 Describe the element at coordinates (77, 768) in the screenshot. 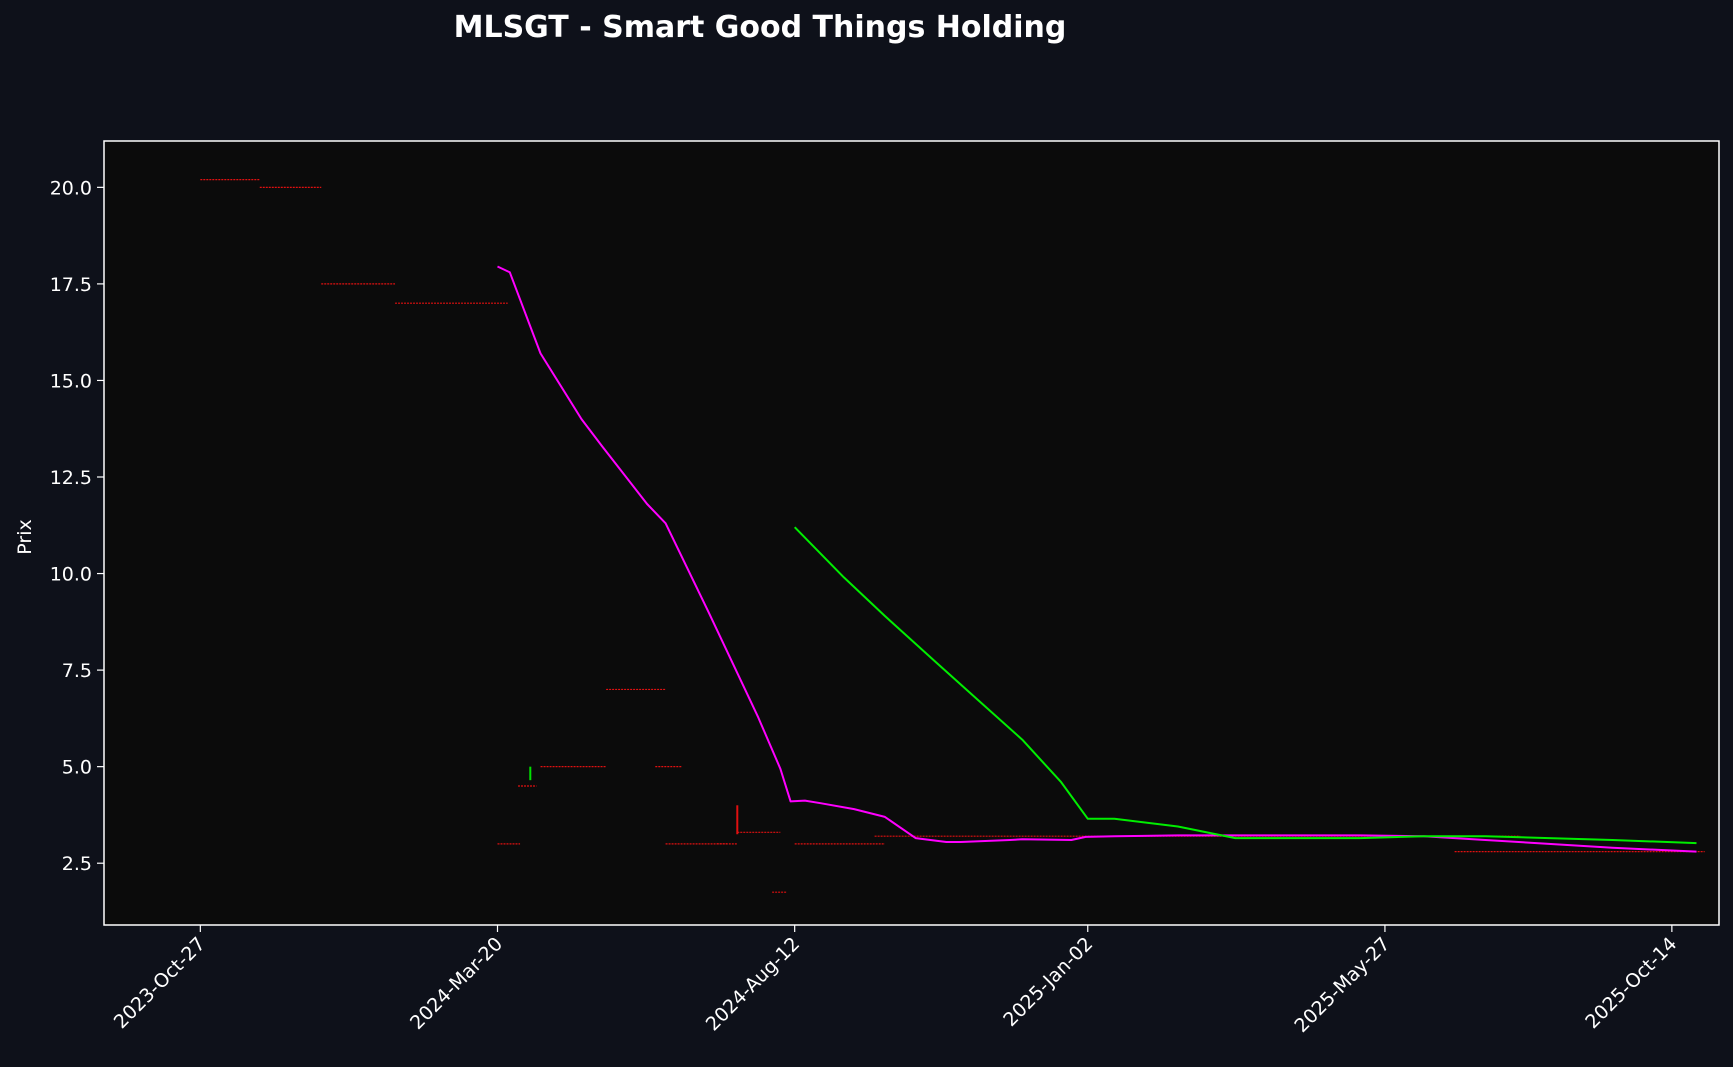

I see `y-tick-label: 5.0` at that location.